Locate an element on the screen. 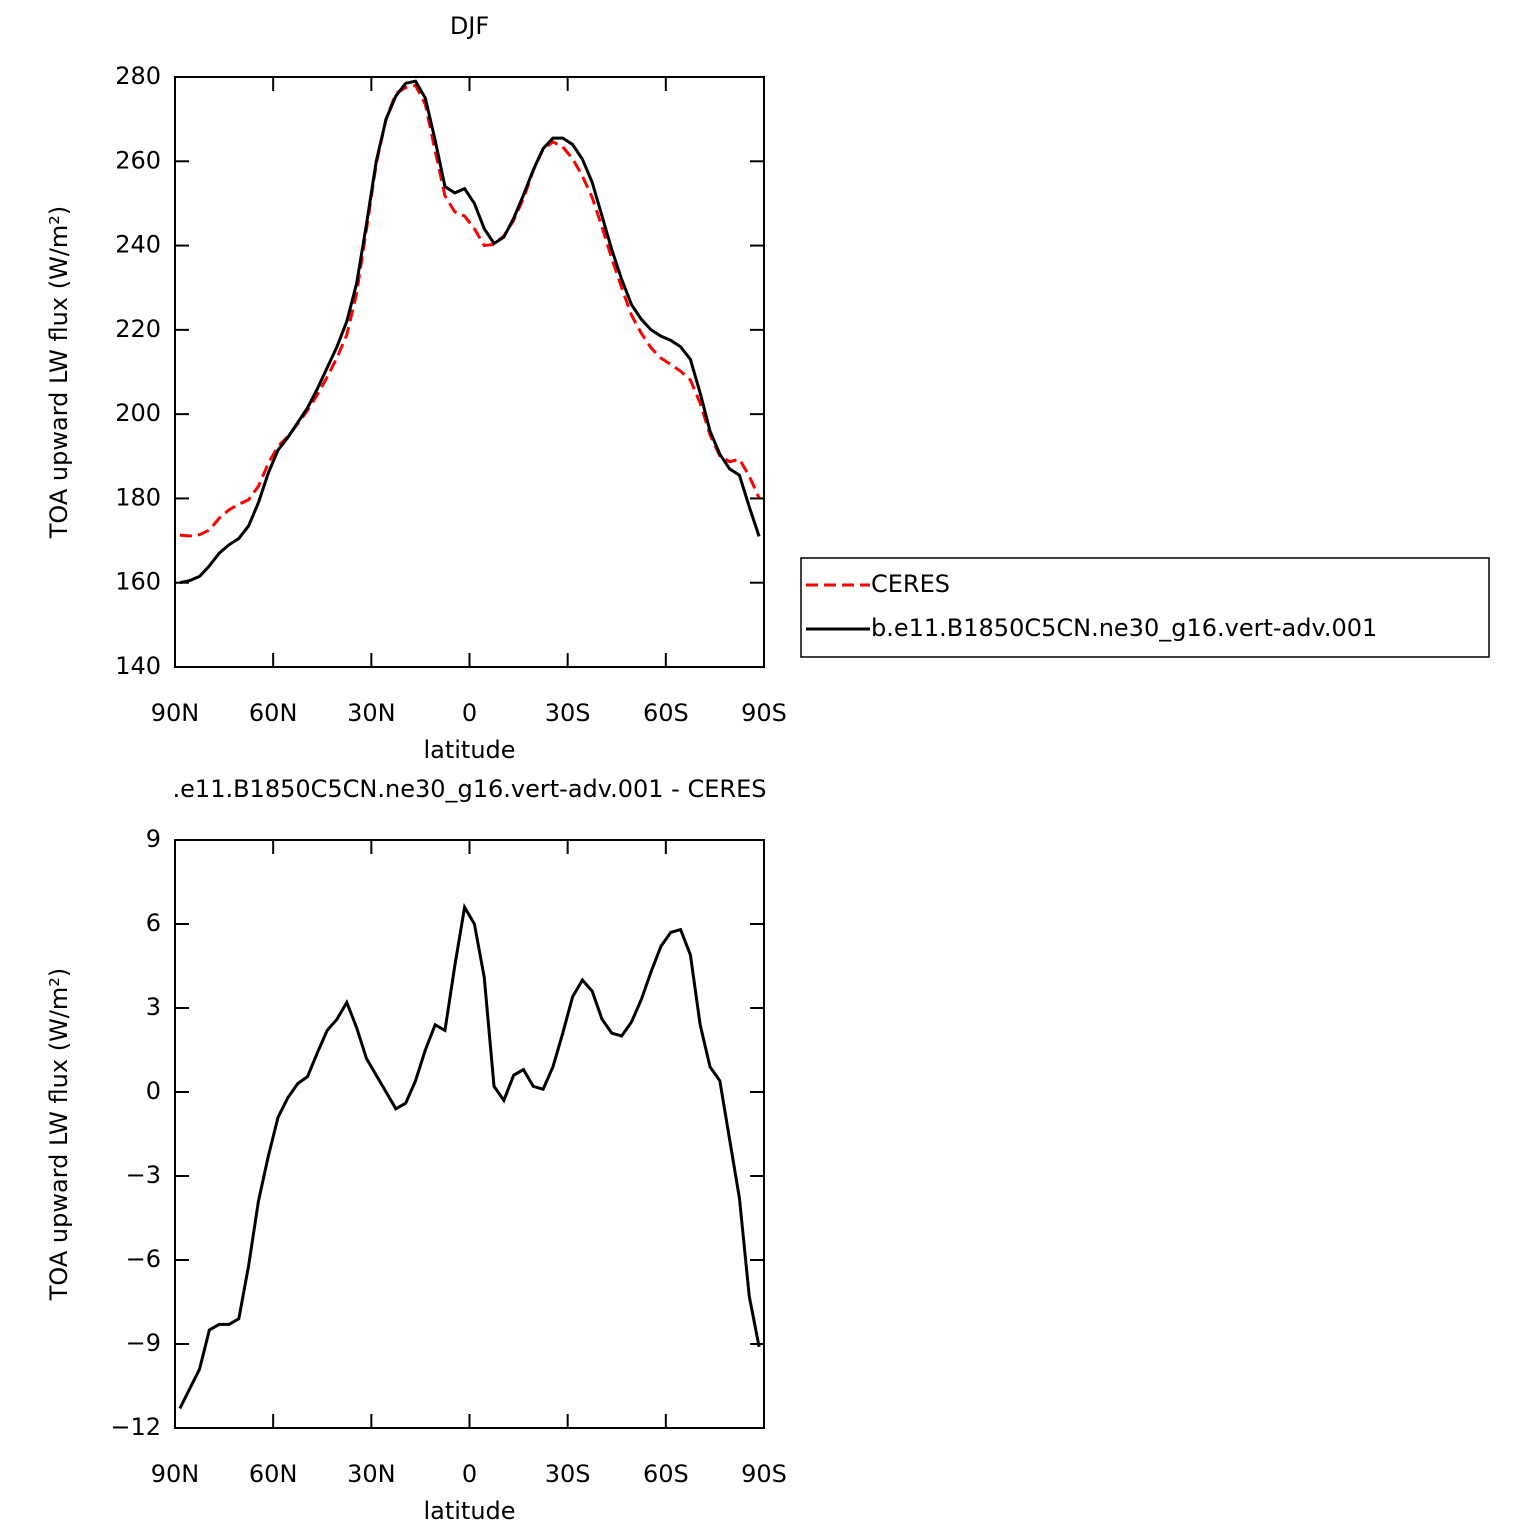  y-tick-label: 0 is located at coordinates (153, 1091).